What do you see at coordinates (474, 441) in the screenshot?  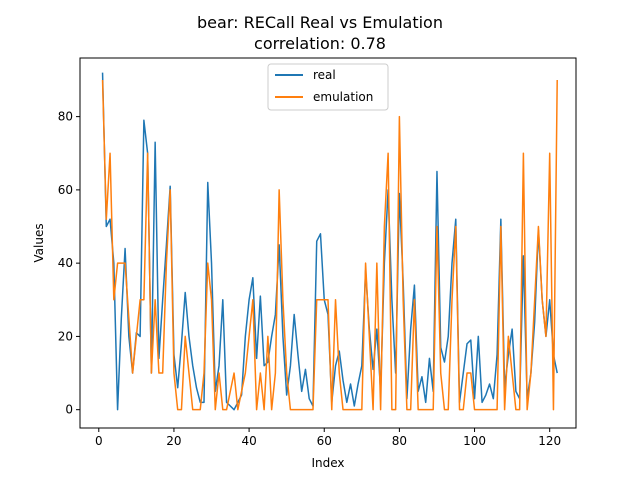 I see `x-tick-label: 100` at bounding box center [474, 441].